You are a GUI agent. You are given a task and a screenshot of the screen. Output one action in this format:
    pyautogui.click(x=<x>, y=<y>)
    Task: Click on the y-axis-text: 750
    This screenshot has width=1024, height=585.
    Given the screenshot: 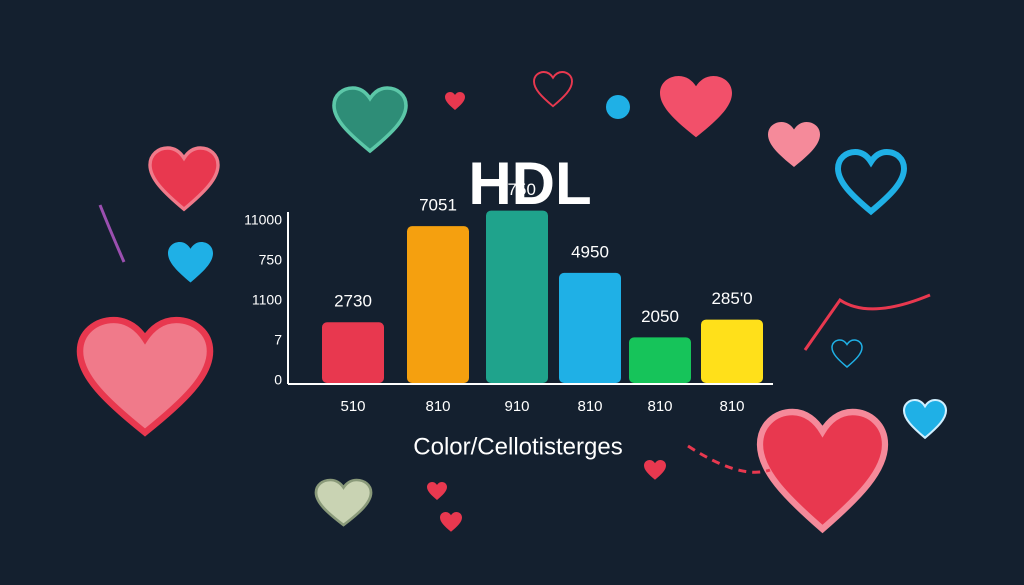 What is the action you would take?
    pyautogui.click(x=271, y=260)
    